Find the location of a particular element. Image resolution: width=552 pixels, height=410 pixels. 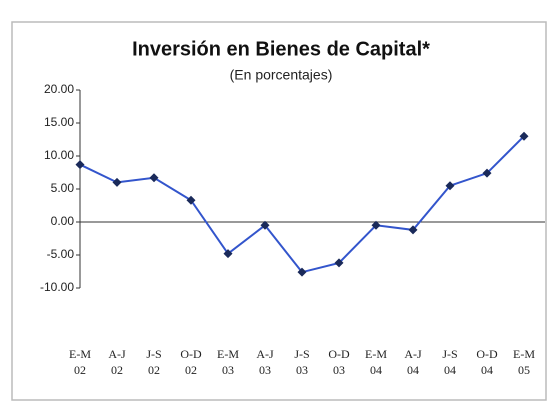

x-tick-label: E-M 02 is located at coordinates (80, 362).